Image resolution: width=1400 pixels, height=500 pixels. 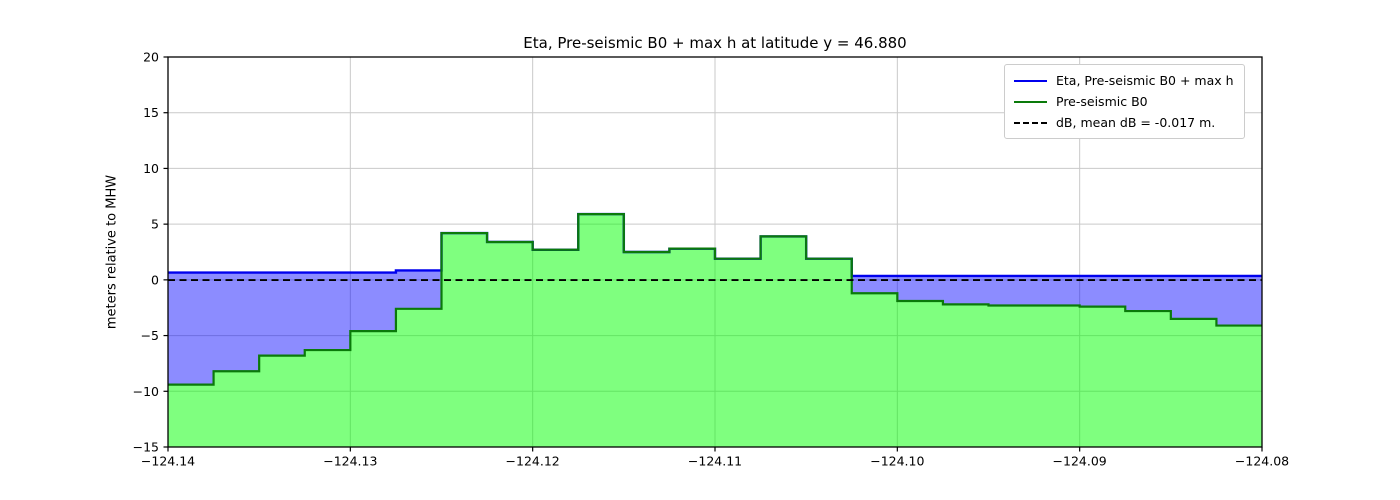 I want to click on legend-b0-line-sample, so click(x=1030, y=101).